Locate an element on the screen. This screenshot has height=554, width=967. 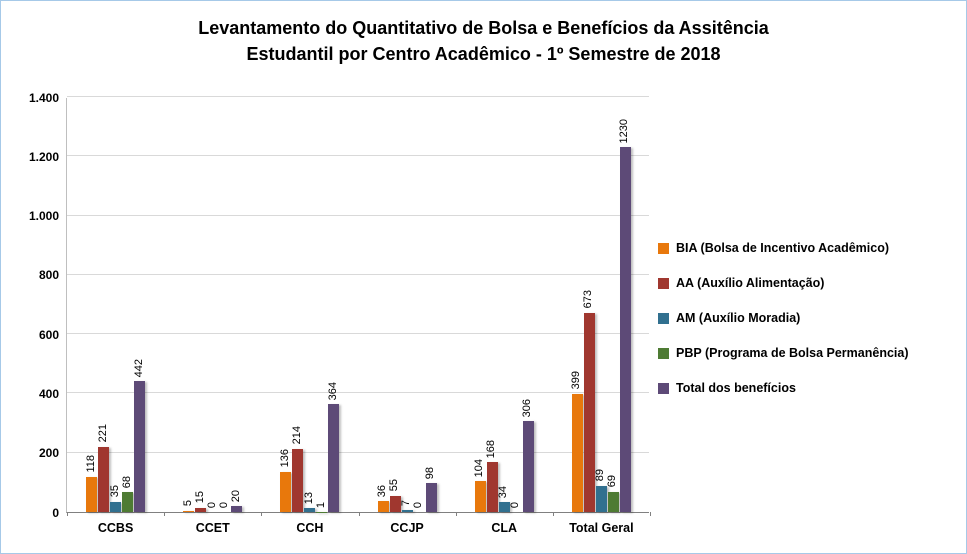
y-axis-tick-label: 1.000 is located at coordinates (43, 216).